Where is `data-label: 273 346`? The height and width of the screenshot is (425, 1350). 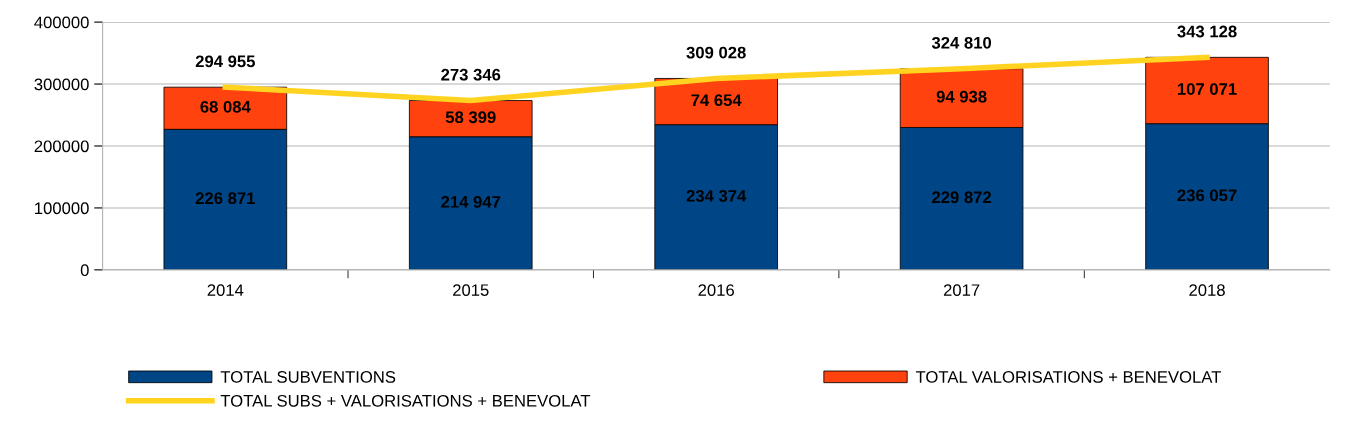 data-label: 273 346 is located at coordinates (471, 74).